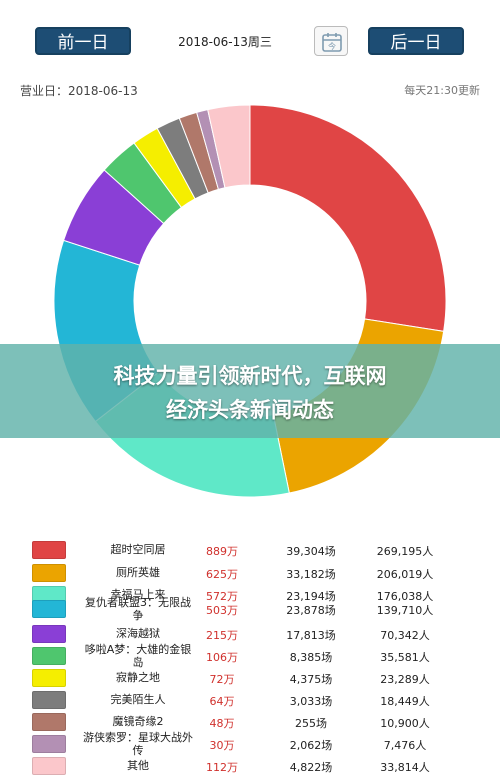  Describe the element at coordinates (311, 610) in the screenshot. I see `show-count: 23,878场` at that location.